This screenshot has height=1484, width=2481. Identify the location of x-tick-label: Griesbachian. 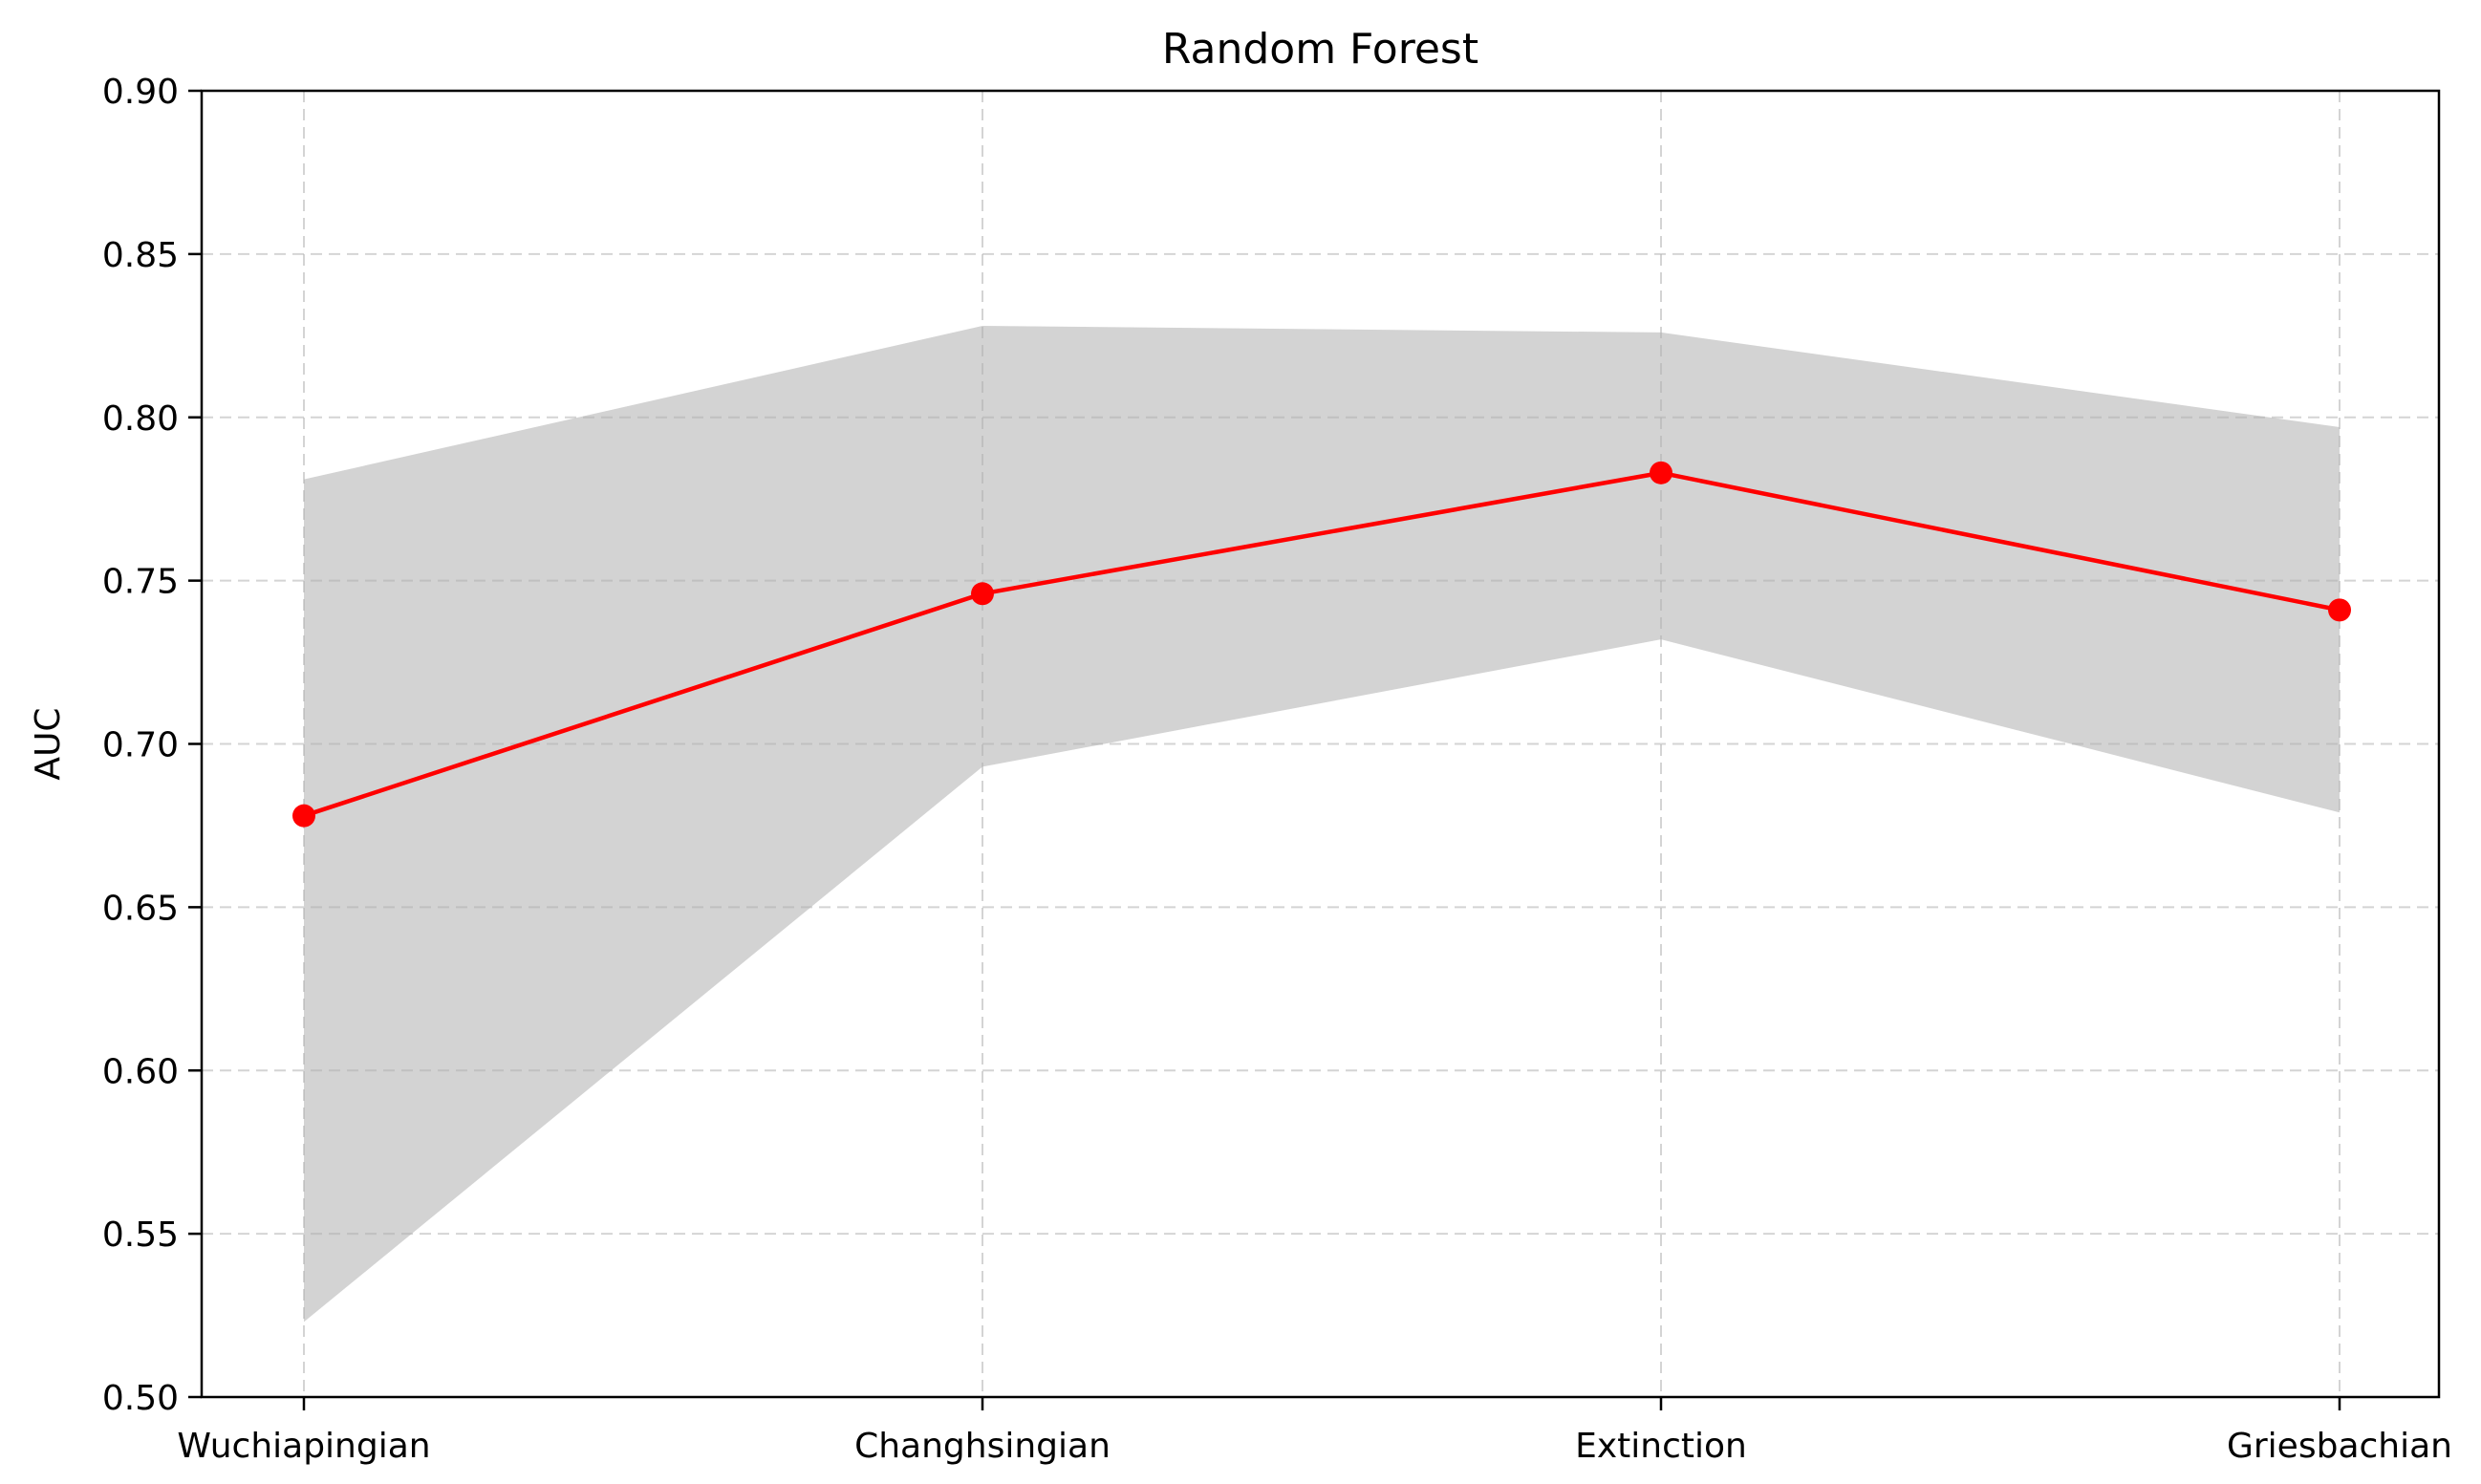
(2339, 1446).